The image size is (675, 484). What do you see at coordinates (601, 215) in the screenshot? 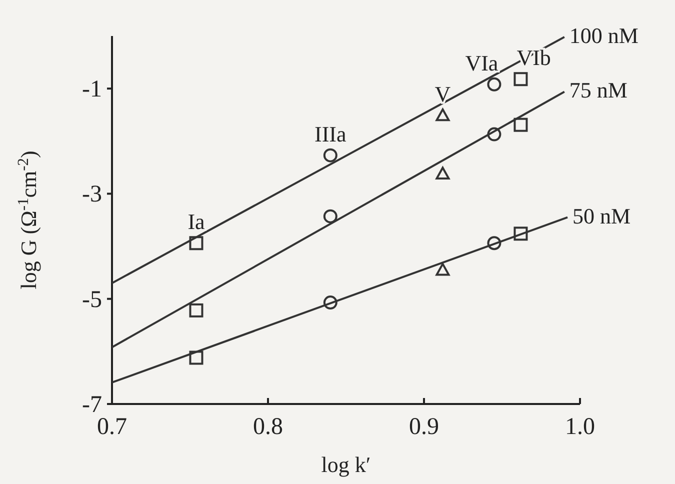
I see `series-label: 50 nM` at bounding box center [601, 215].